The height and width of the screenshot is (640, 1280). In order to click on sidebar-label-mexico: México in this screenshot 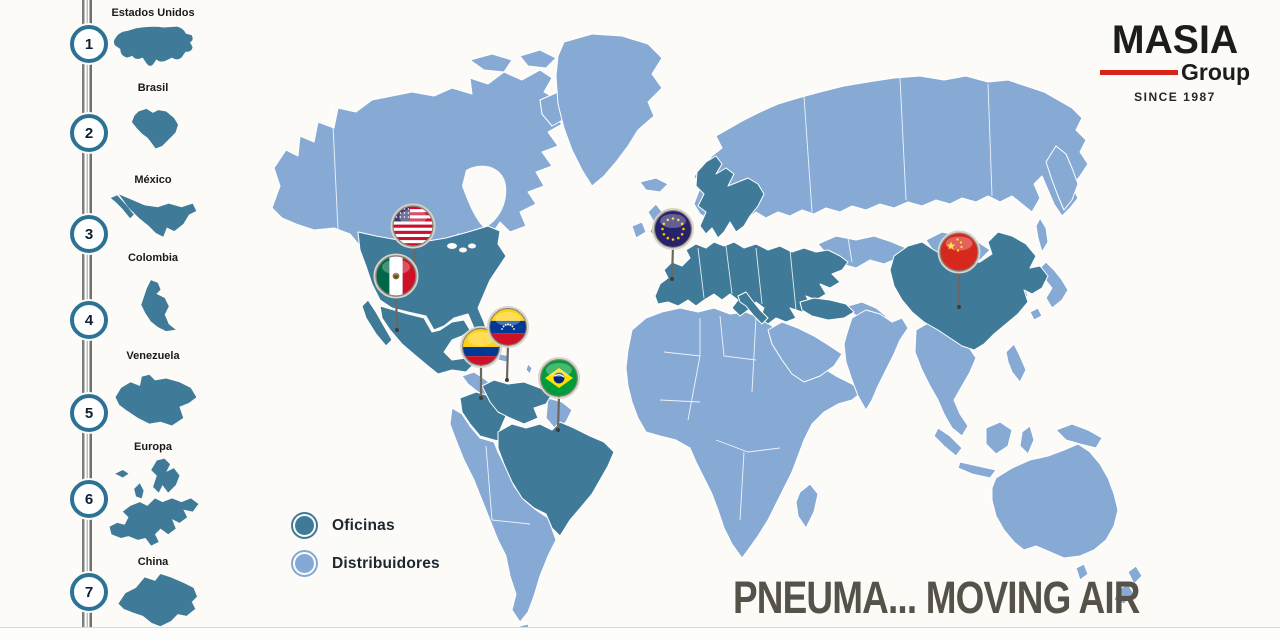, I will do `click(153, 180)`.